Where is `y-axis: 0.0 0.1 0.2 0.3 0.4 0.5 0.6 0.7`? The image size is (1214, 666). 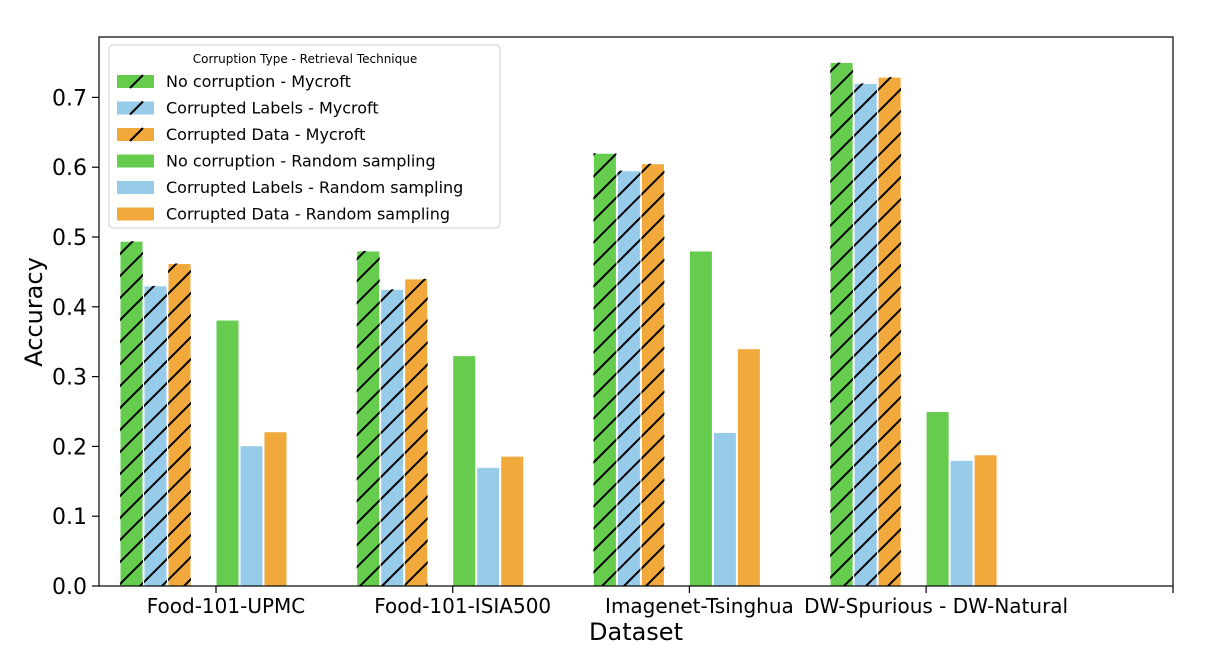
y-axis: 0.0 0.1 0.2 0.3 0.4 0.5 0.6 0.7 is located at coordinates (75, 343).